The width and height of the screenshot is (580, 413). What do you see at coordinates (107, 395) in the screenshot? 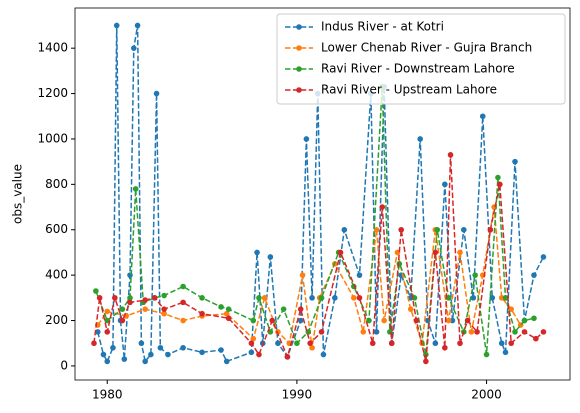
I see `x-tick-label: 1980` at bounding box center [107, 395].